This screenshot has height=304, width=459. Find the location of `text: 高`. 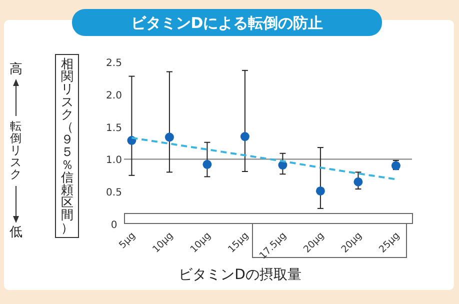

text: 高 is located at coordinates (16, 69).